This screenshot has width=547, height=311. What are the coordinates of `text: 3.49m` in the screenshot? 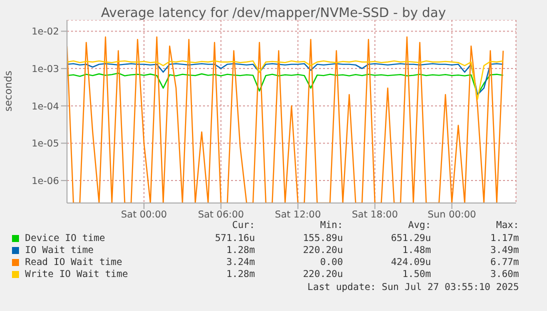 It's located at (504, 250).